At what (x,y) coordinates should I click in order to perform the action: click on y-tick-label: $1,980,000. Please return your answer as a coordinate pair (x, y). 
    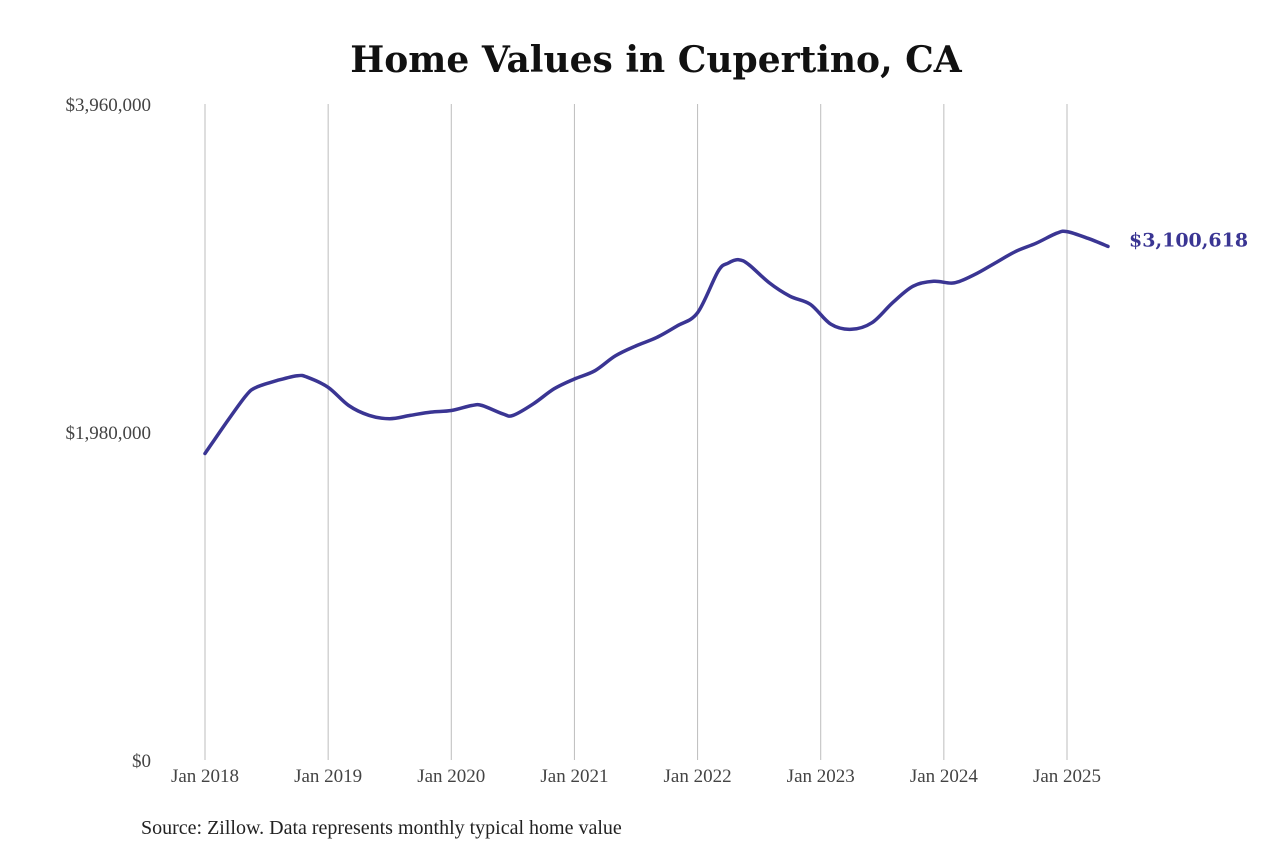
    Looking at the image, I should click on (109, 433).